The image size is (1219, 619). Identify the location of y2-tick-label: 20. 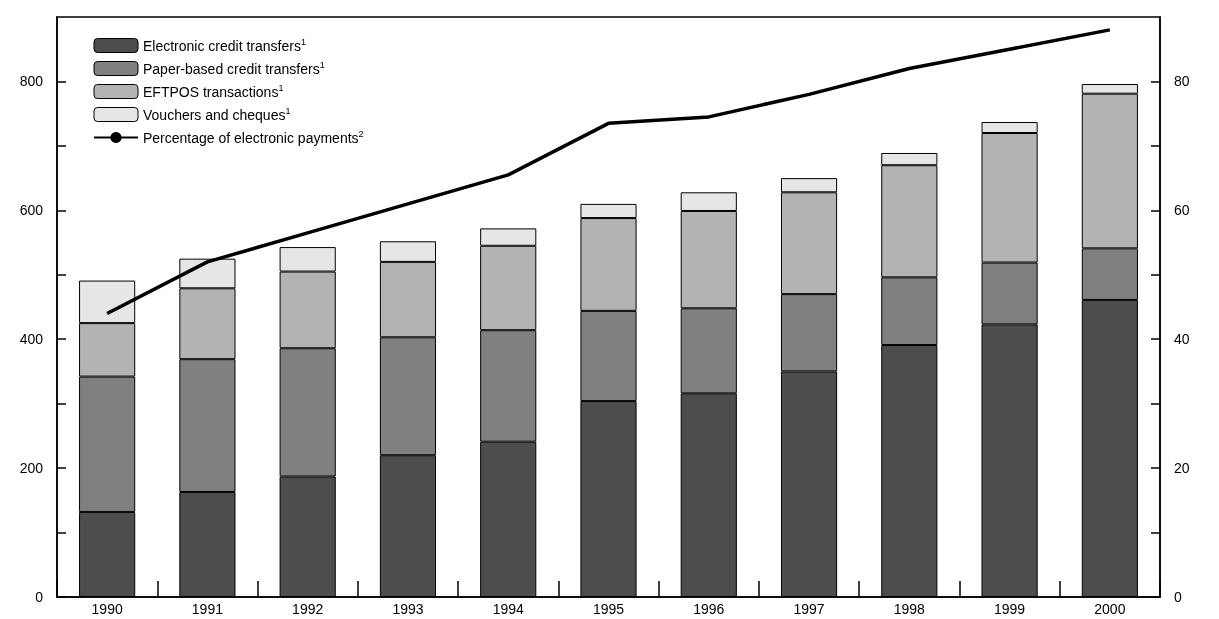
(1182, 468).